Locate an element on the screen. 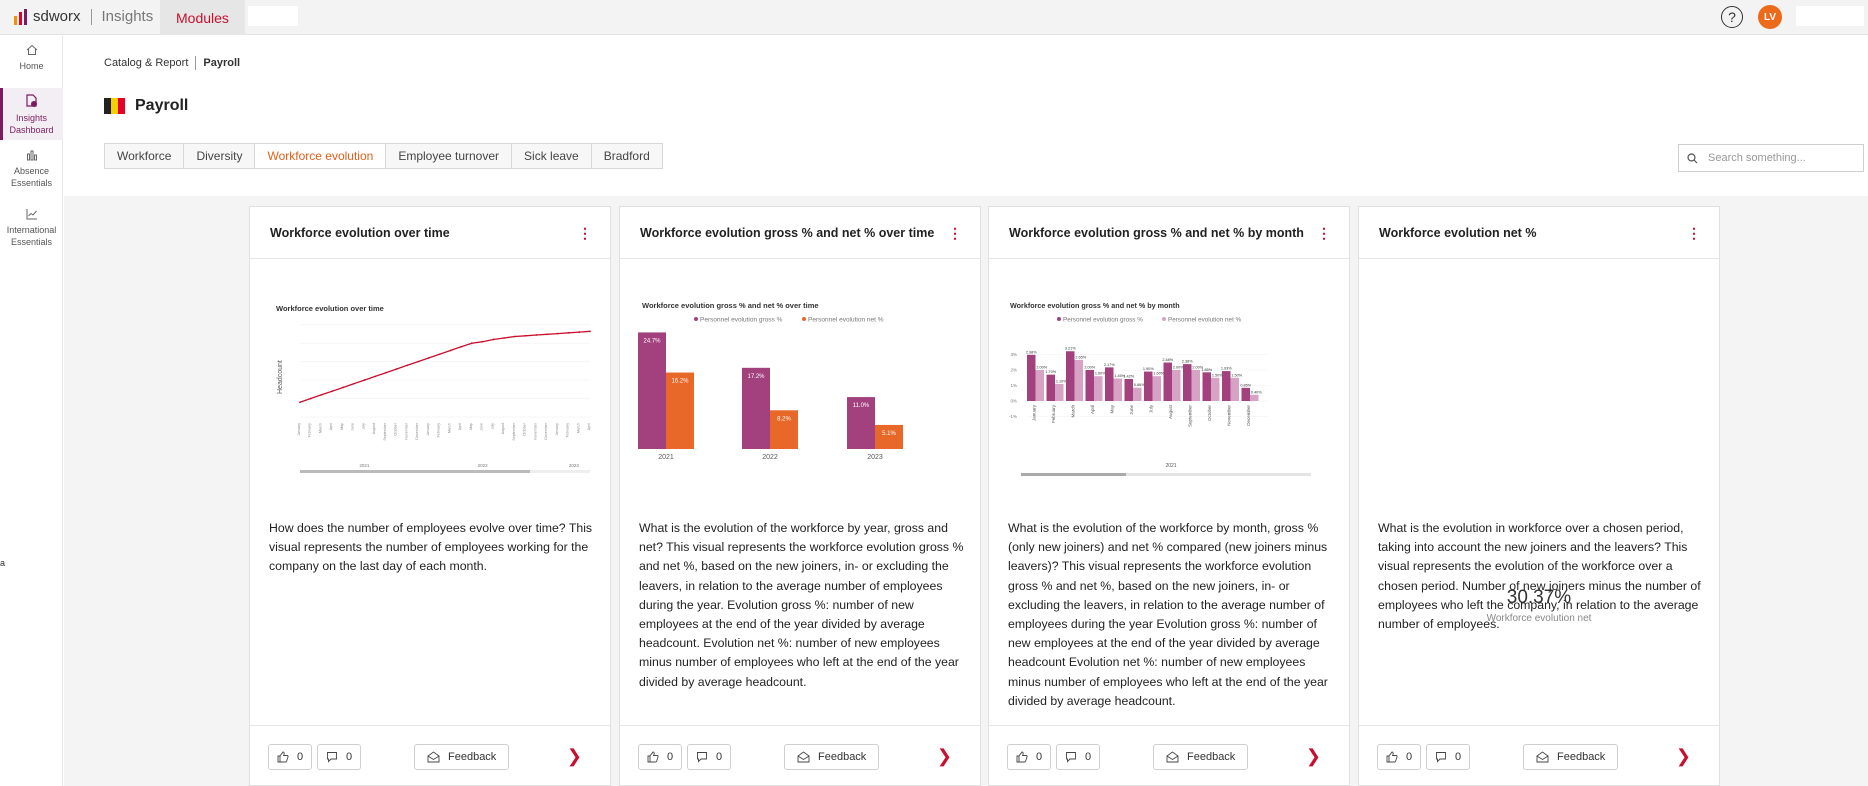 This screenshot has width=1868, height=786. bar-january-net is located at coordinates (1040, 385).